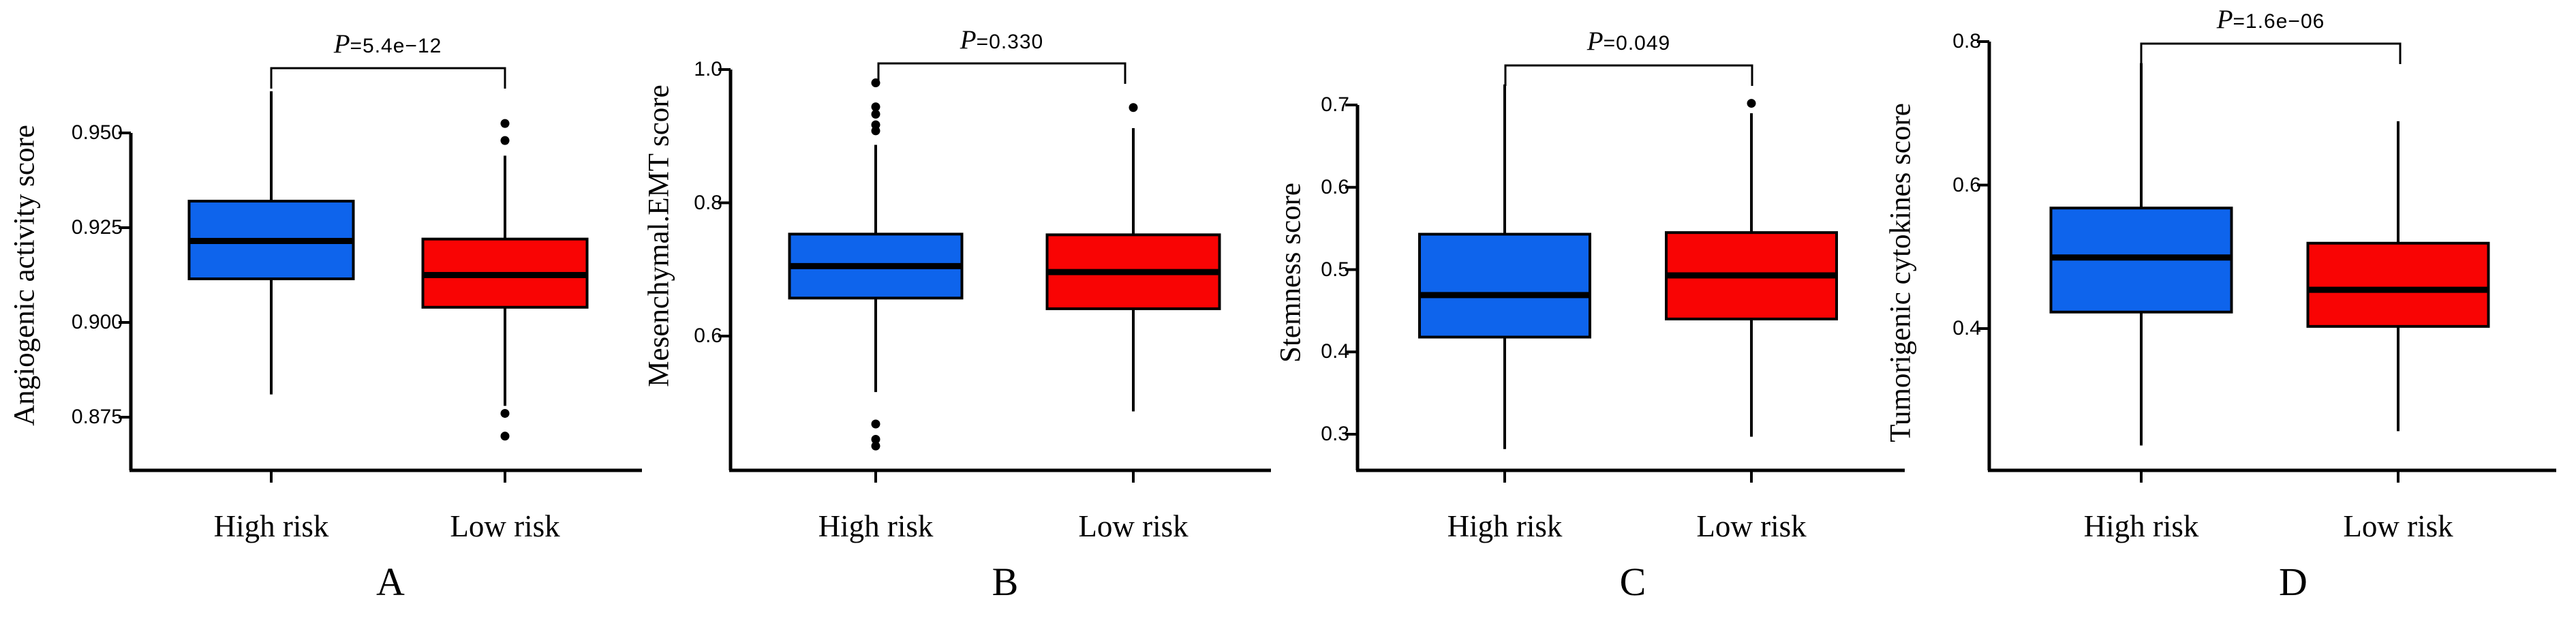 This screenshot has height=636, width=2576. I want to click on box-low-risk, so click(2398, 284).